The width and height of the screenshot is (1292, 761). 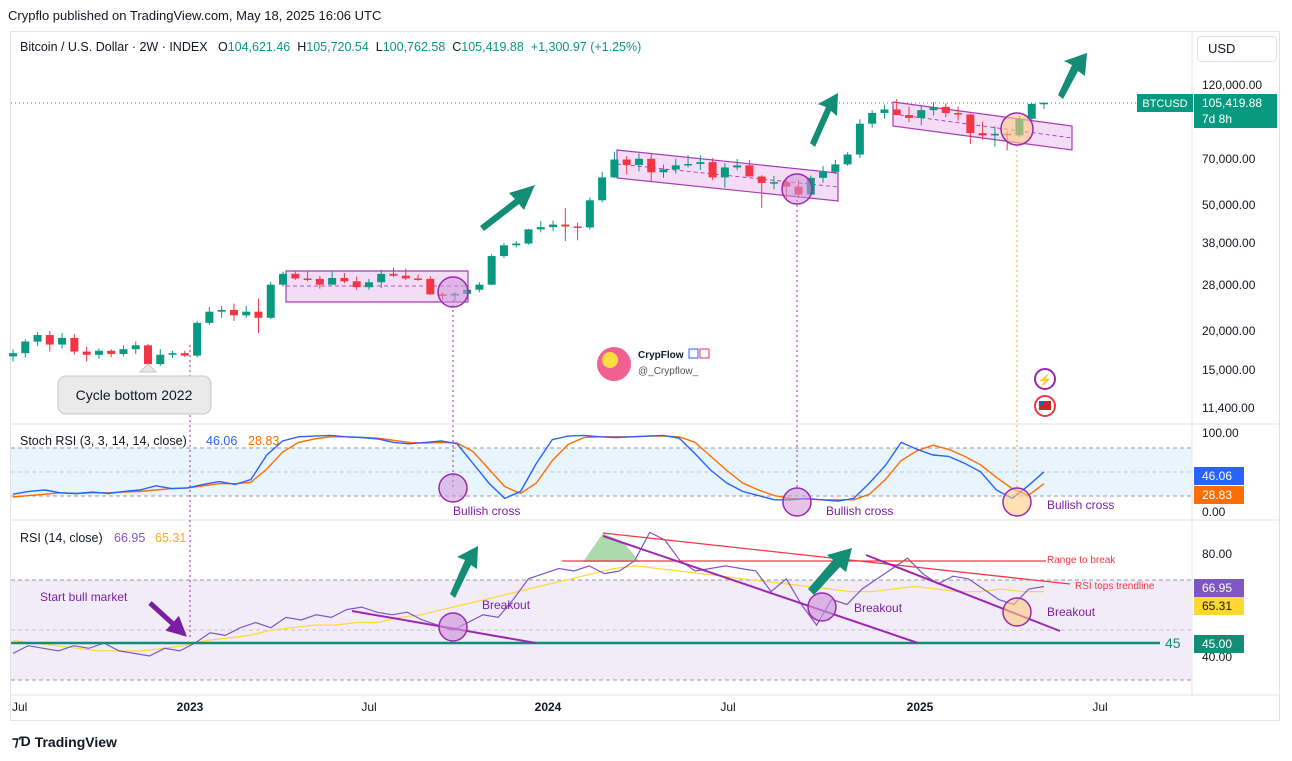 What do you see at coordinates (103, 441) in the screenshot?
I see `stoch-title: Stoch RSI (3, 3, 14, 14, close)` at bounding box center [103, 441].